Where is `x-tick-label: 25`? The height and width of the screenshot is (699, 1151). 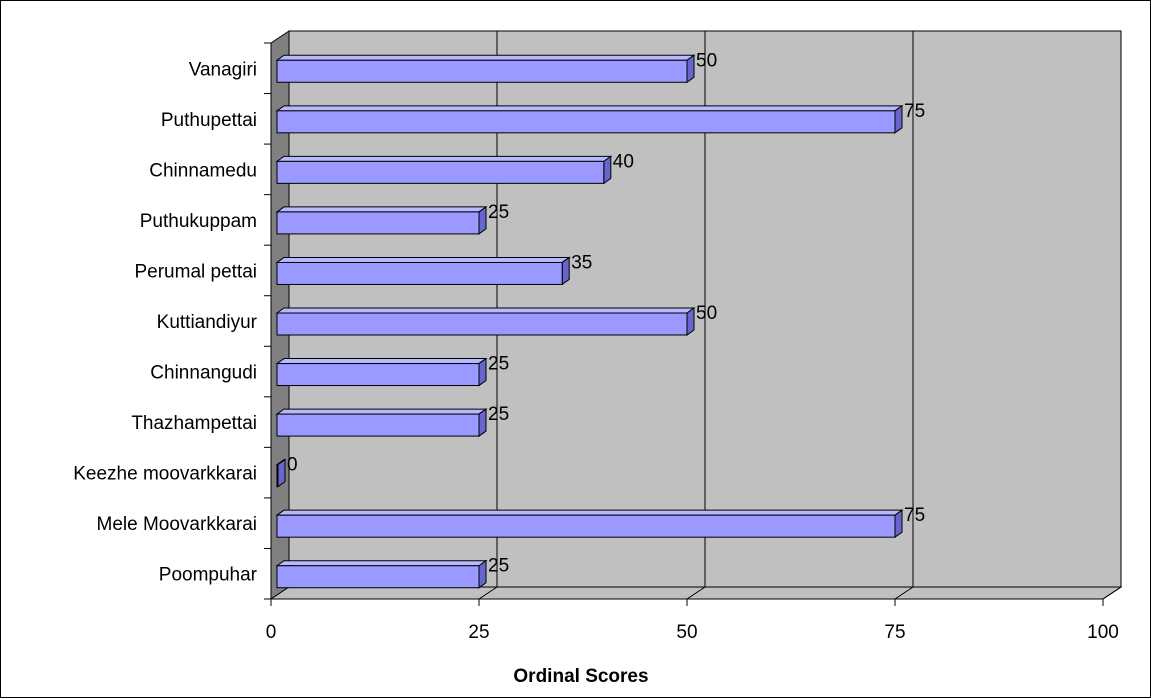 x-tick-label: 25 is located at coordinates (478, 632).